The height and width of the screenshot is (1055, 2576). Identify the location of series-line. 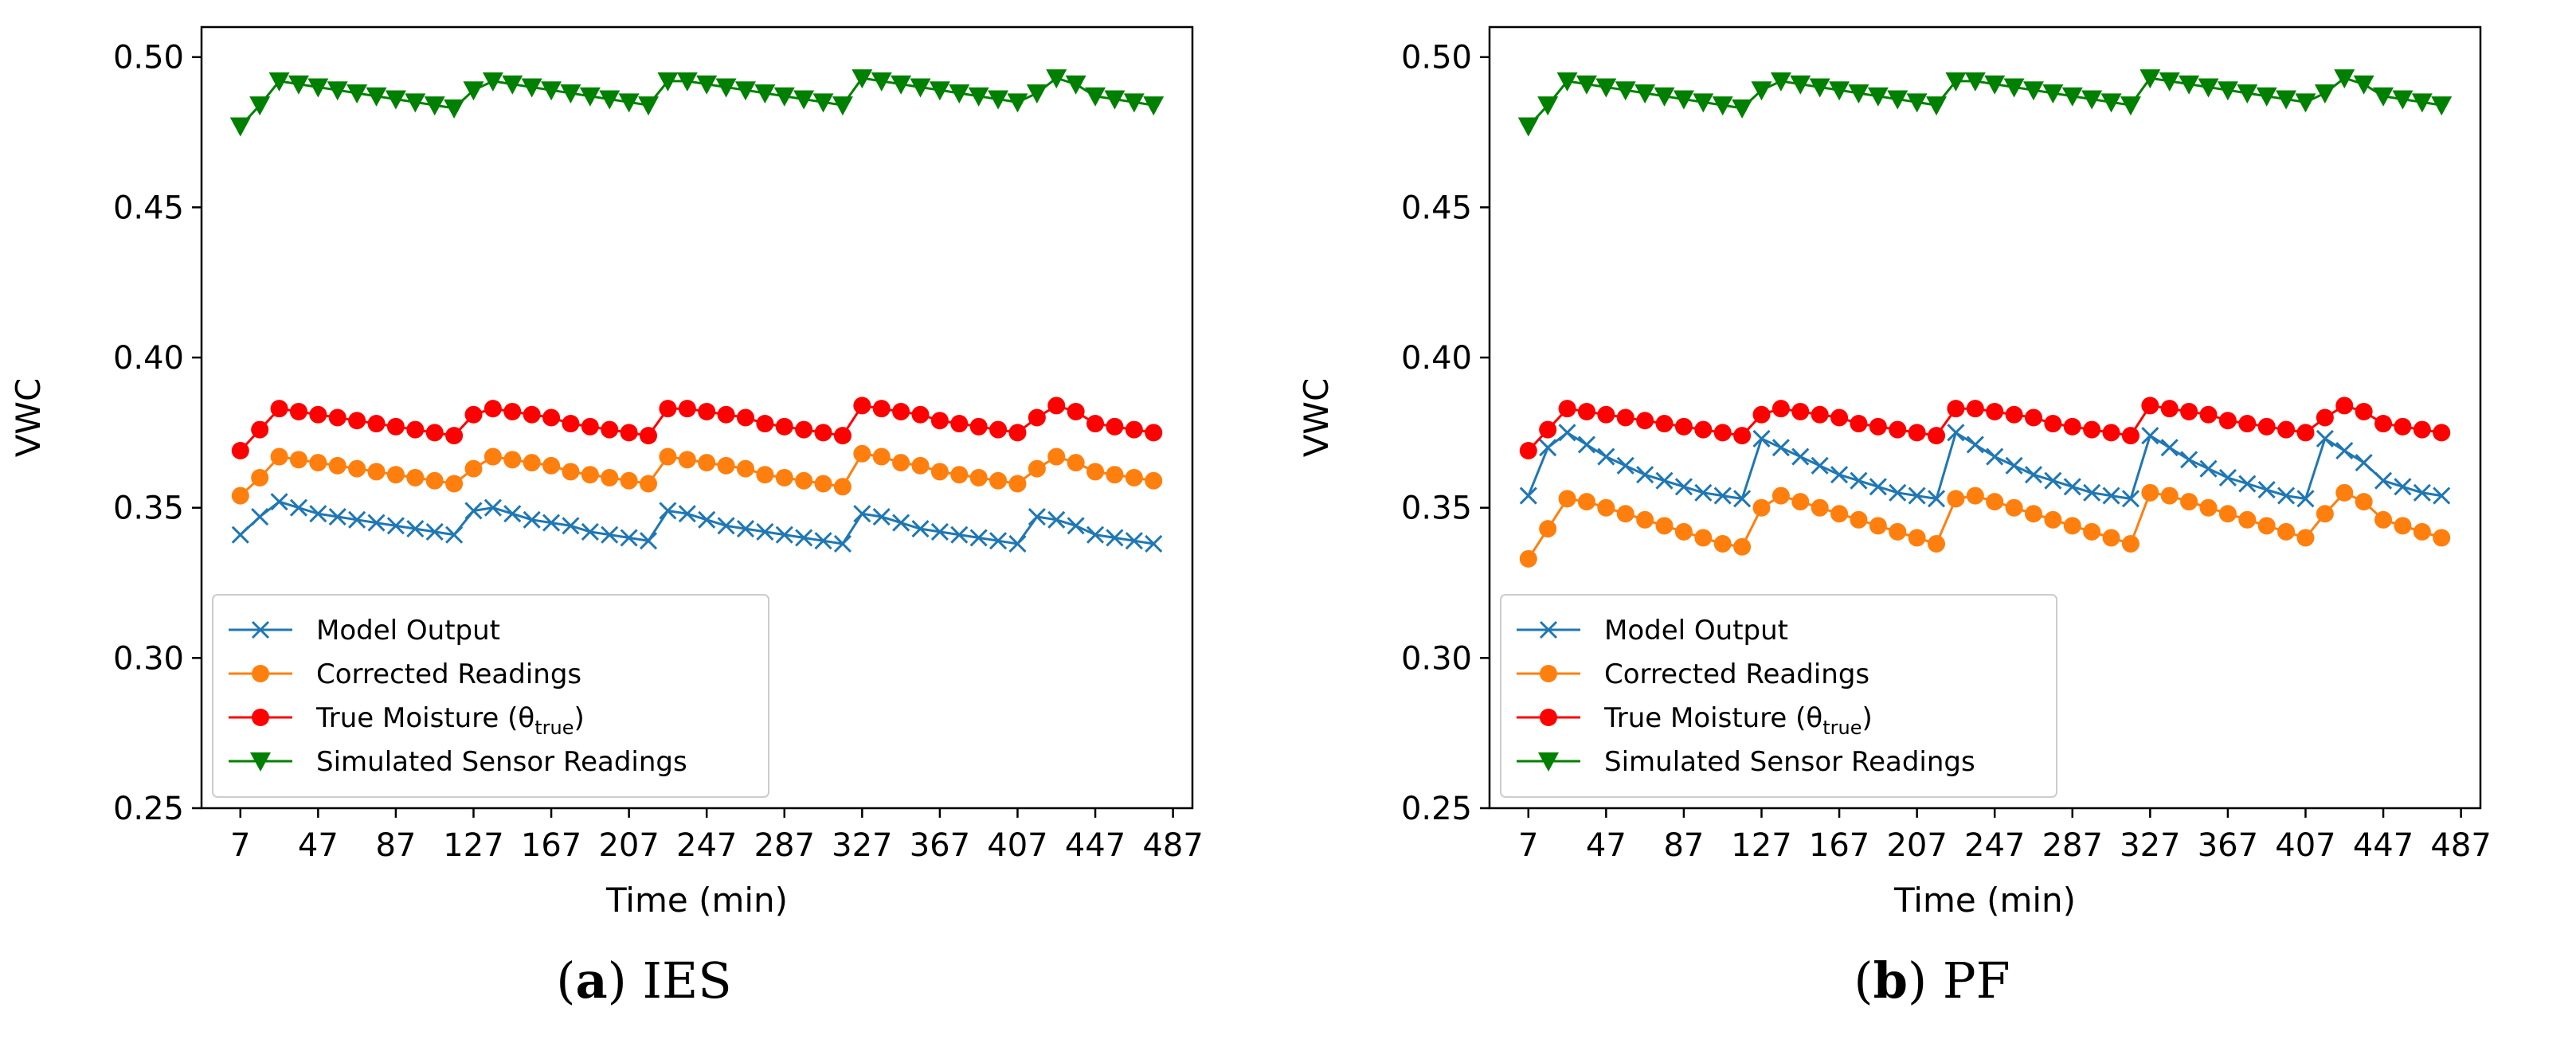
(696, 522).